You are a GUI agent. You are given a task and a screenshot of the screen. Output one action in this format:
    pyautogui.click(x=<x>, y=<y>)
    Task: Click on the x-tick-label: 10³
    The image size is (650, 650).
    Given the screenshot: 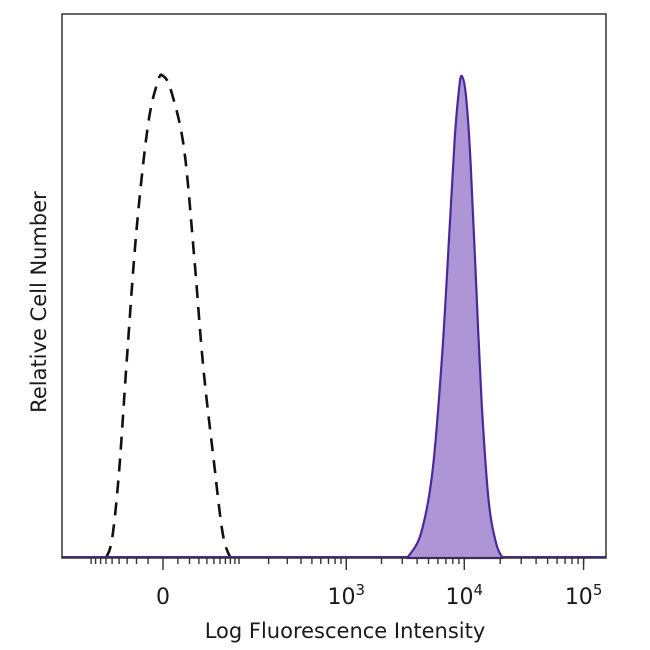 What is the action you would take?
    pyautogui.click(x=347, y=595)
    